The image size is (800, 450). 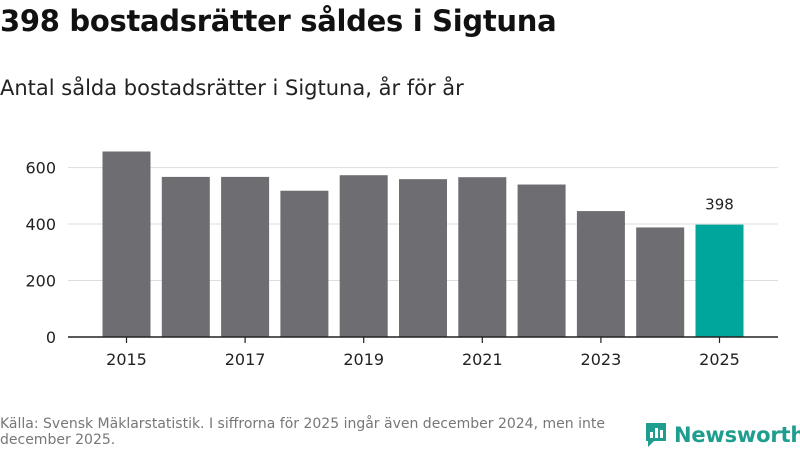 I want to click on x-tick-label: 2015, so click(x=126, y=359).